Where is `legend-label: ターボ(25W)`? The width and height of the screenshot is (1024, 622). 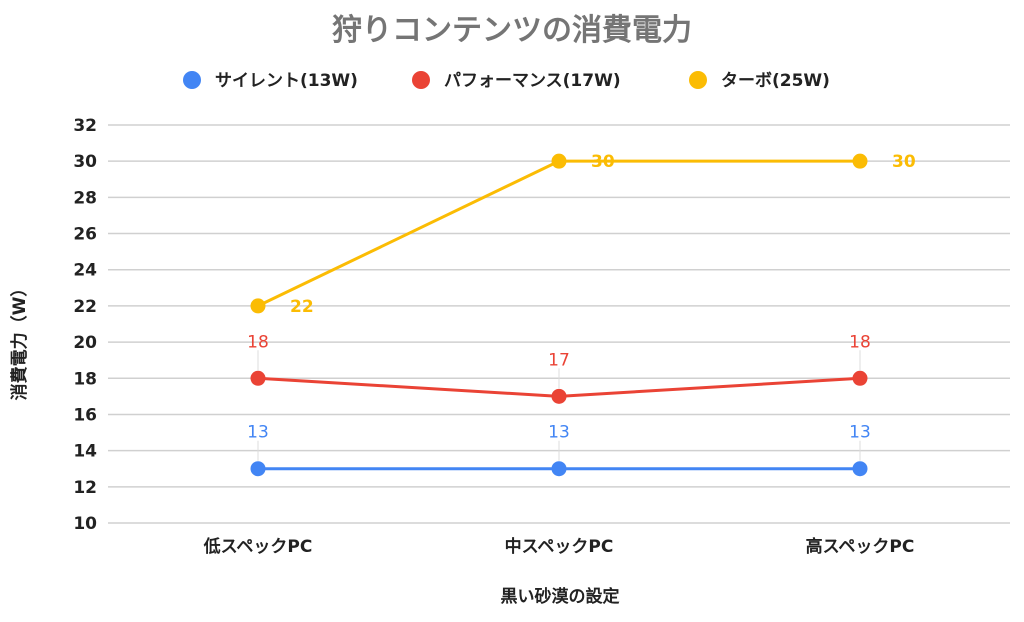 legend-label: ターボ(25W) is located at coordinates (775, 81).